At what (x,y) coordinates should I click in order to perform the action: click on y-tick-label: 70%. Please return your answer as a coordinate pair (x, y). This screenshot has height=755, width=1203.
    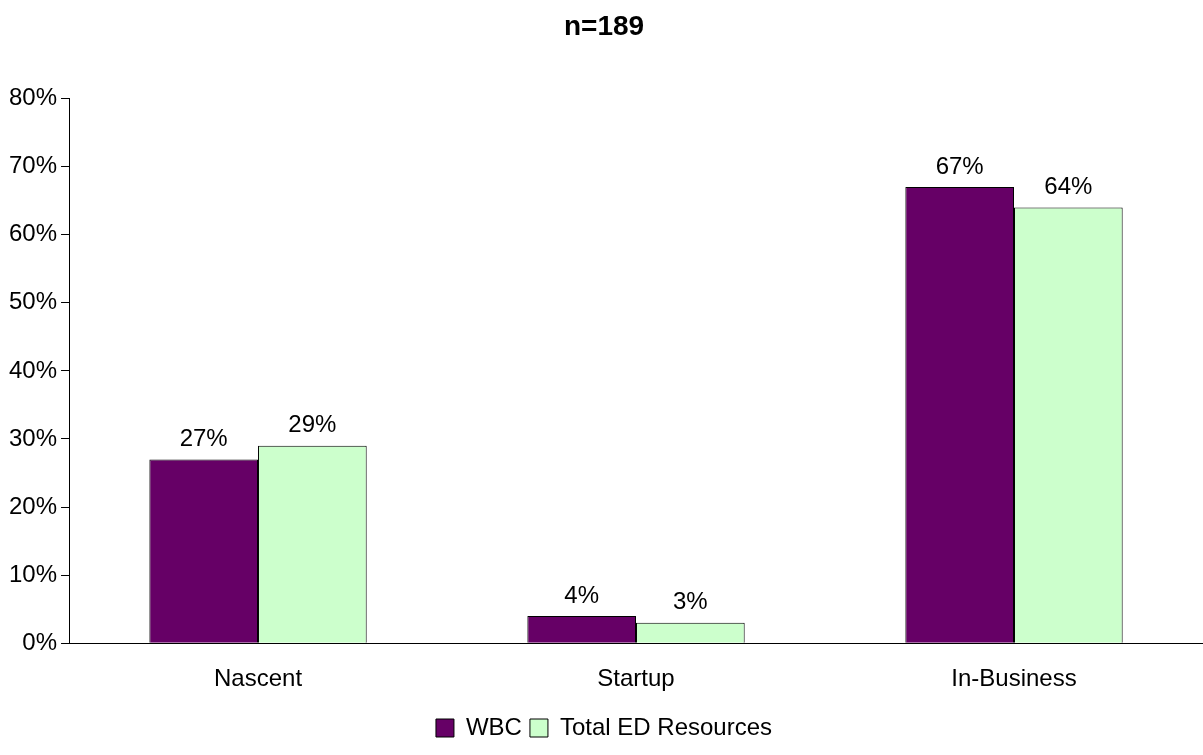
    Looking at the image, I should click on (33, 165).